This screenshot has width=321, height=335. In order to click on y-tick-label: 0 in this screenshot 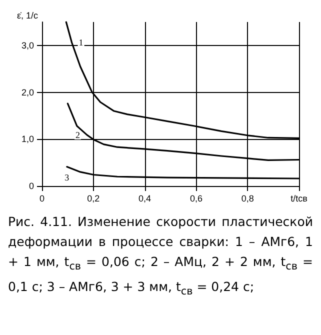, I will do `click(31, 186)`.